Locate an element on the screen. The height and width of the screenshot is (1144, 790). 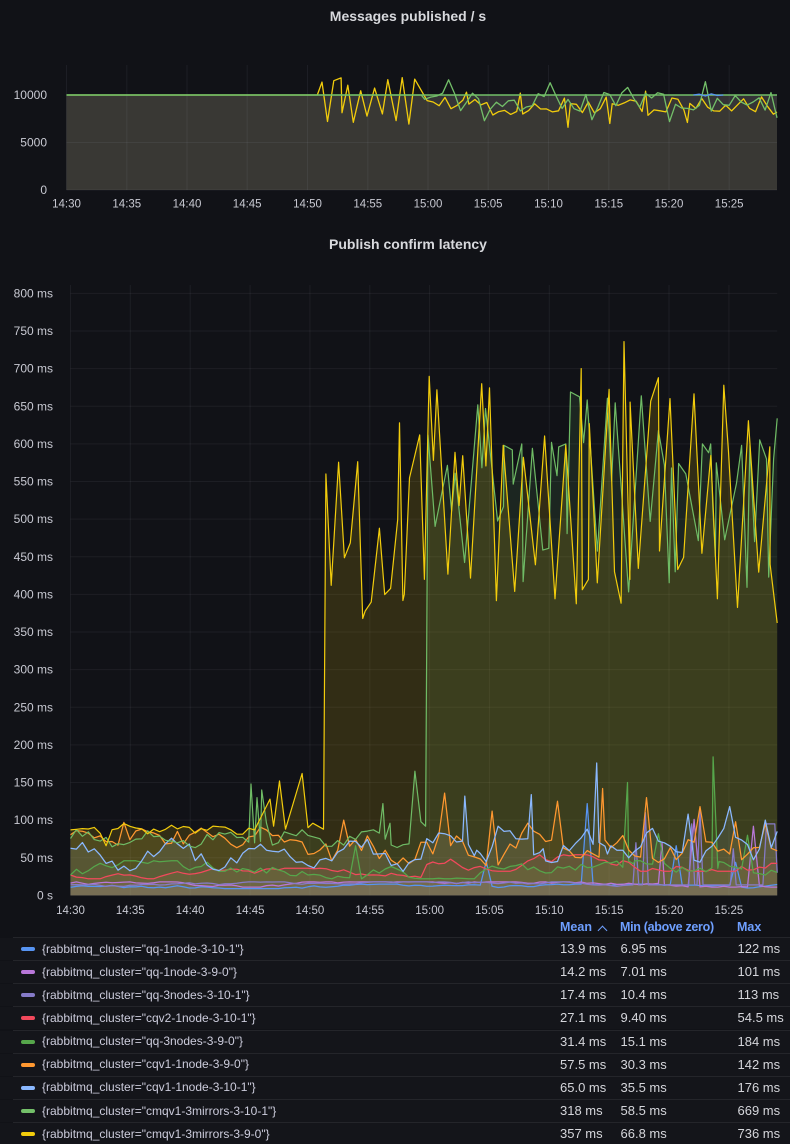
svg-text: 800 ms is located at coordinates (33, 293).